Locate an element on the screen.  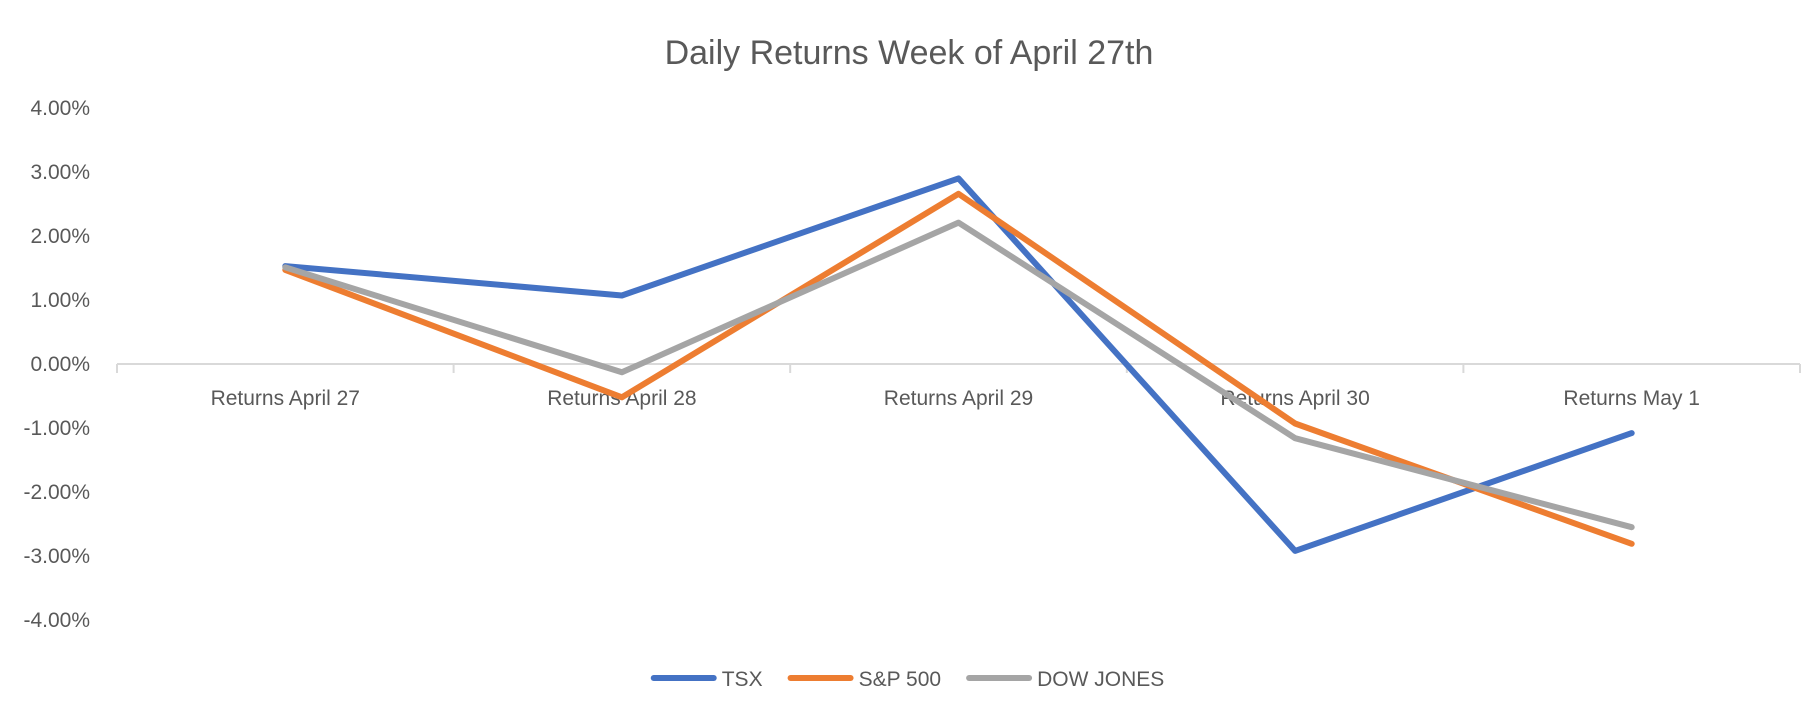
x-tick-label: Returns April 29 is located at coordinates (958, 398).